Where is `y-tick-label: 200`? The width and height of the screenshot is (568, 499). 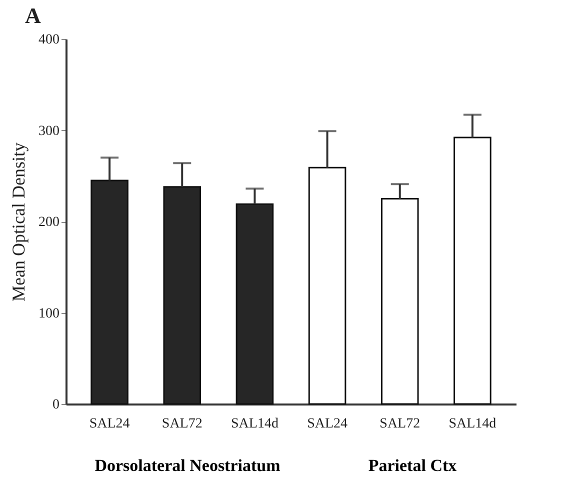 y-tick-label: 200 is located at coordinates (49, 222).